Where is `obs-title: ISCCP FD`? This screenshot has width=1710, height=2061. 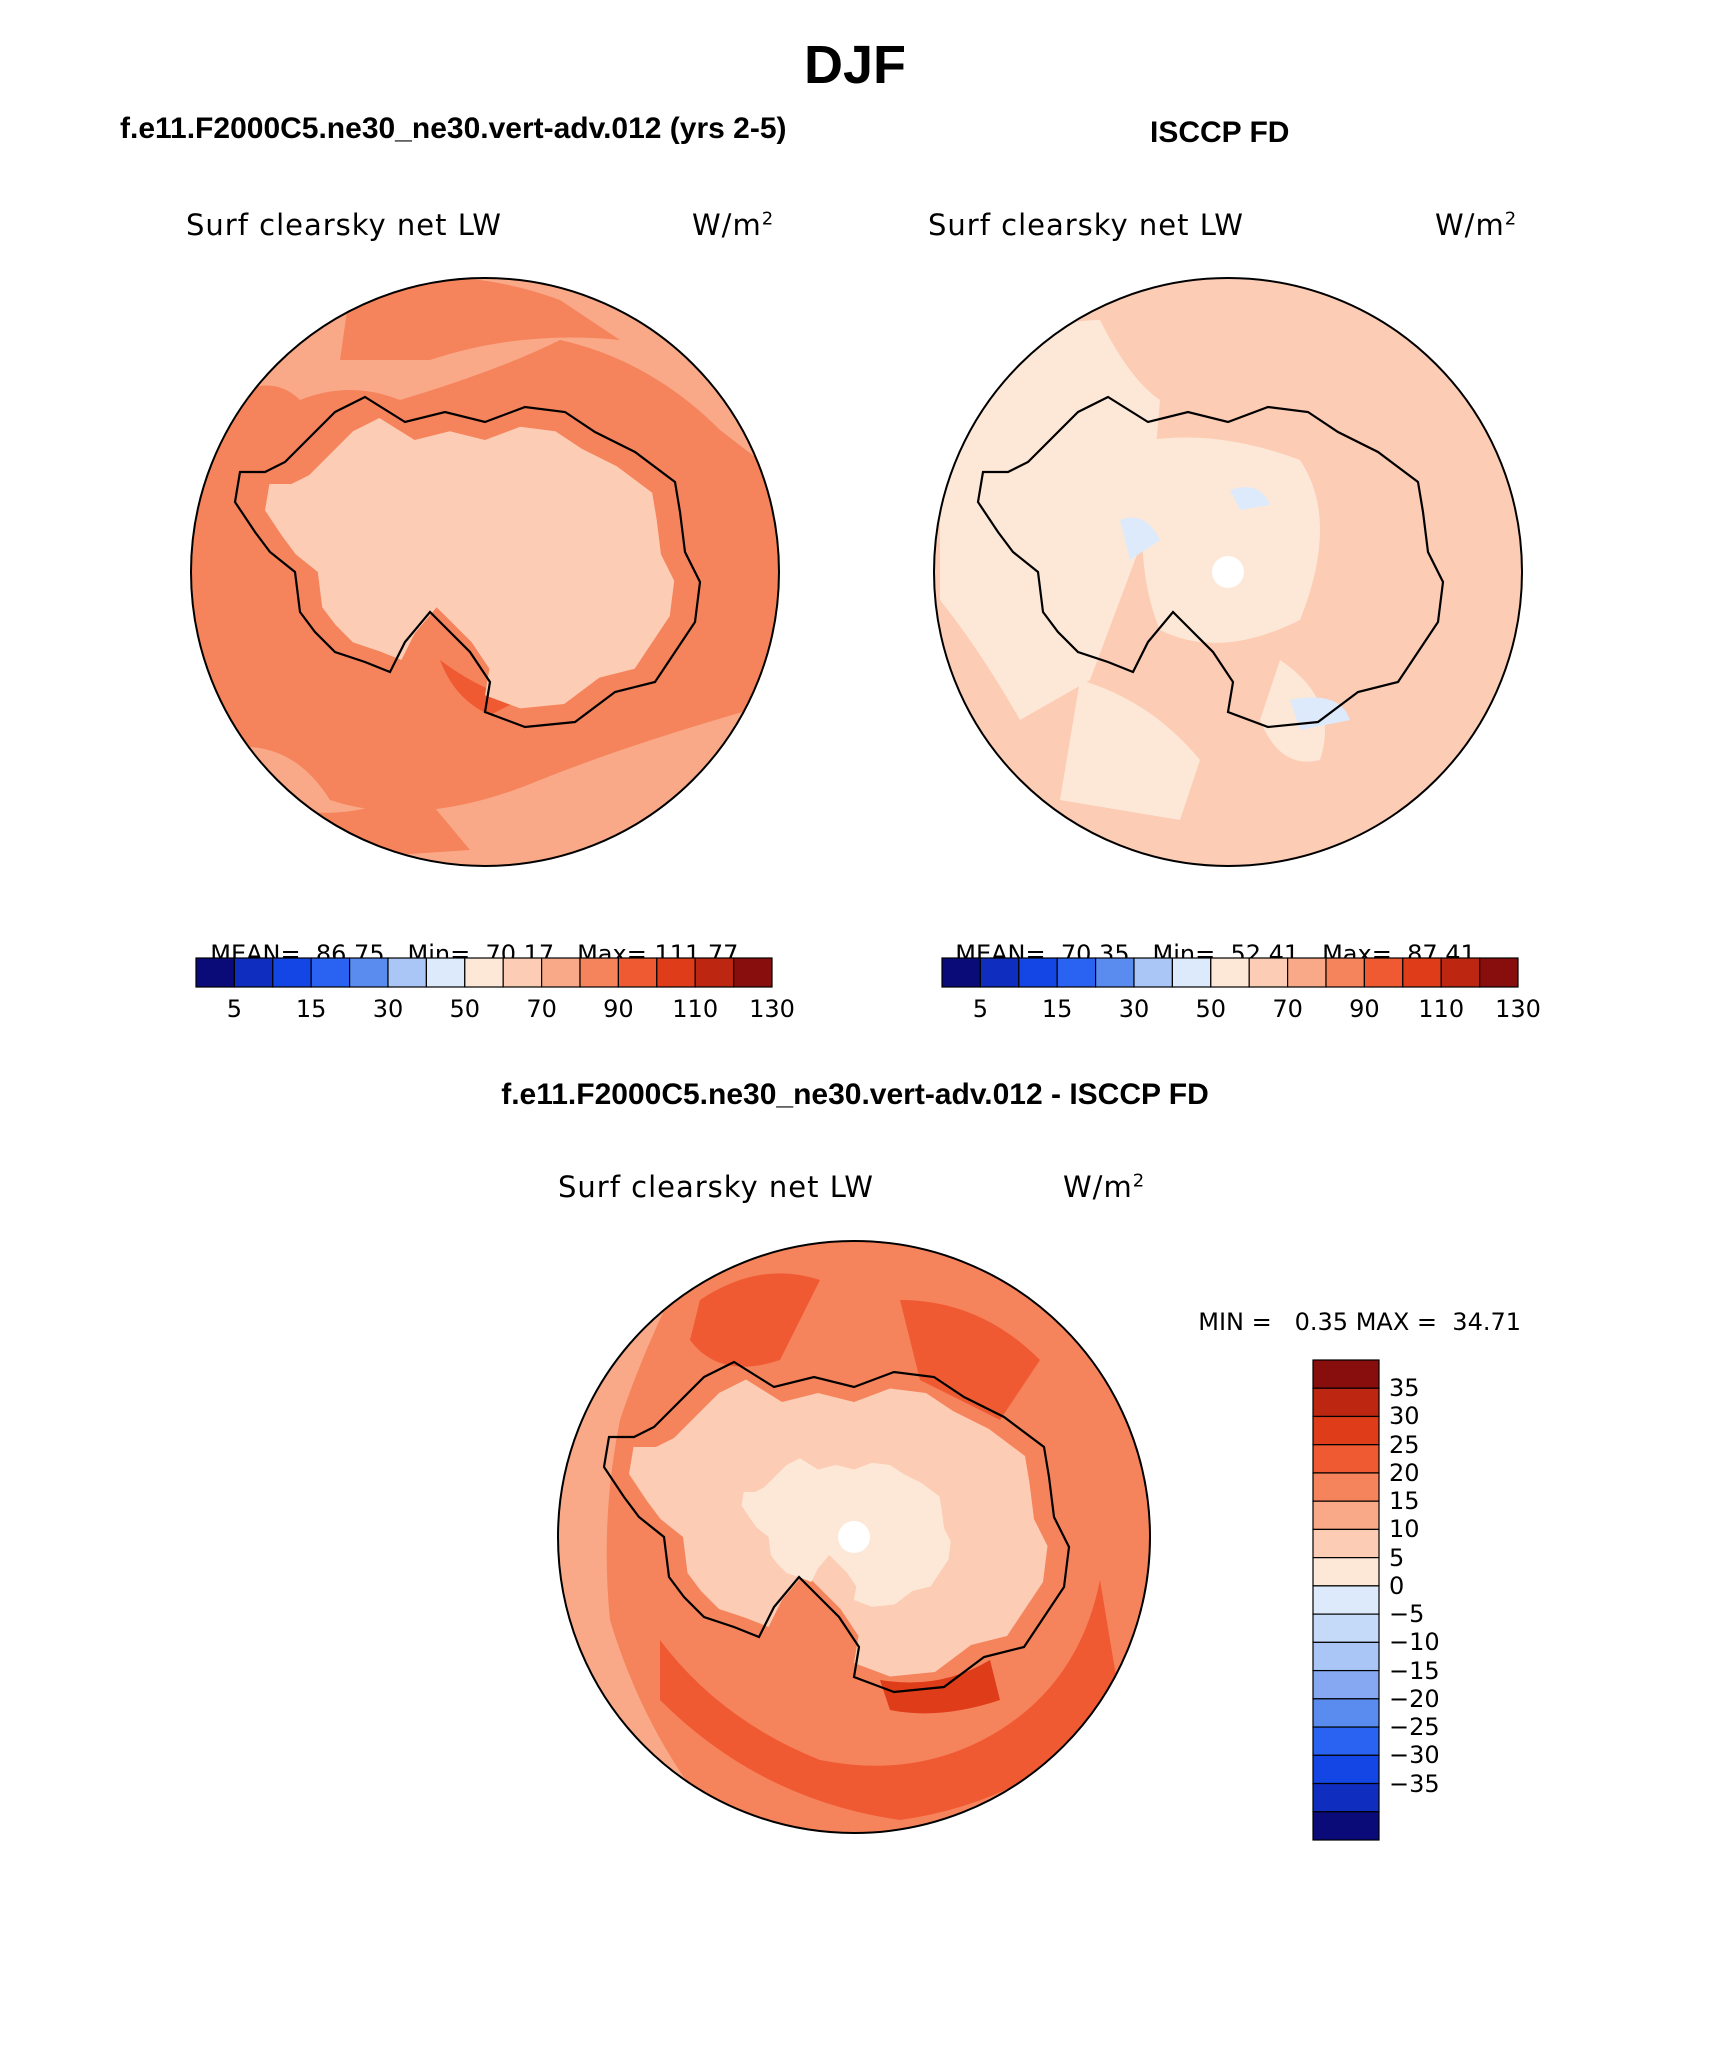
obs-title: ISCCP FD is located at coordinates (1220, 132).